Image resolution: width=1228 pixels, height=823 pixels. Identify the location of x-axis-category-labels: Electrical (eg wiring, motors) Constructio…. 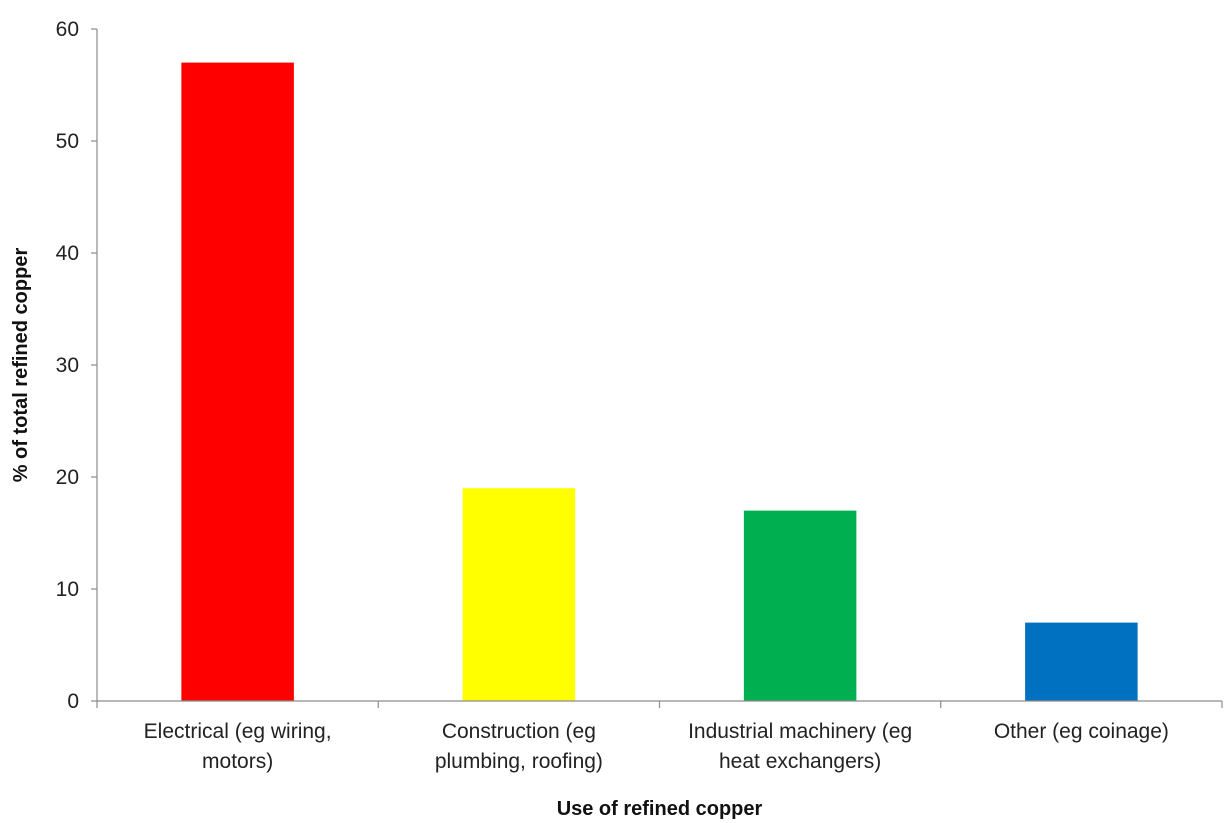
(656, 746).